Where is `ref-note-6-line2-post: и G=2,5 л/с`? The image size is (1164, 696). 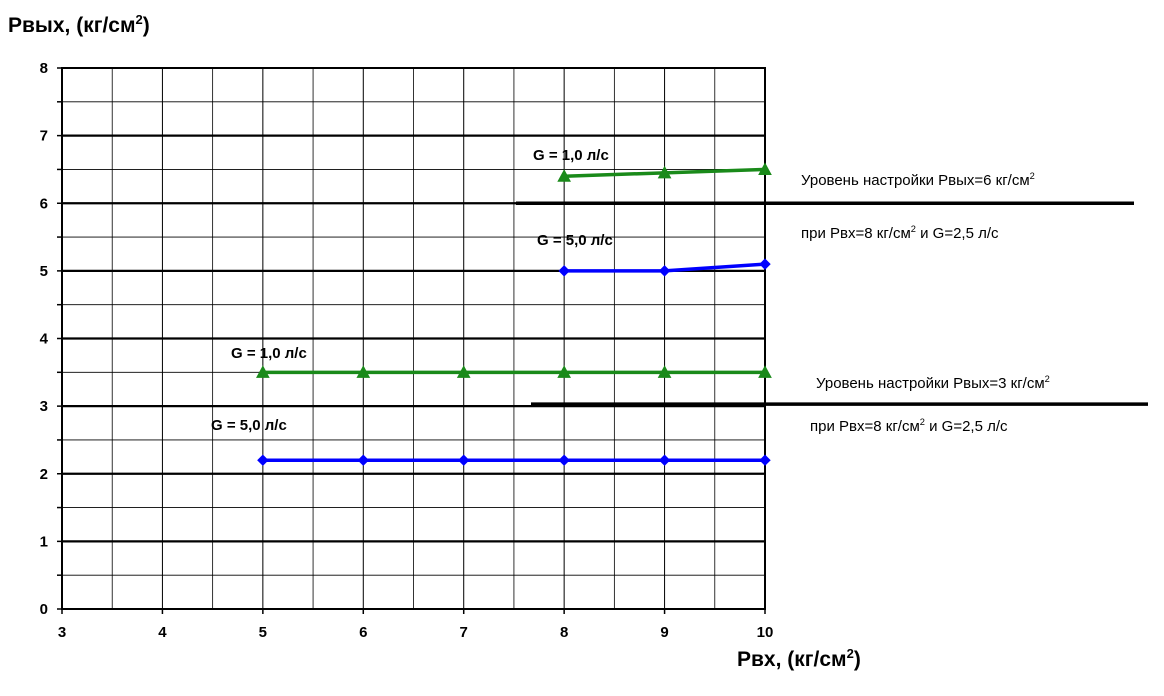 ref-note-6-line2-post: и G=2,5 л/с is located at coordinates (957, 233).